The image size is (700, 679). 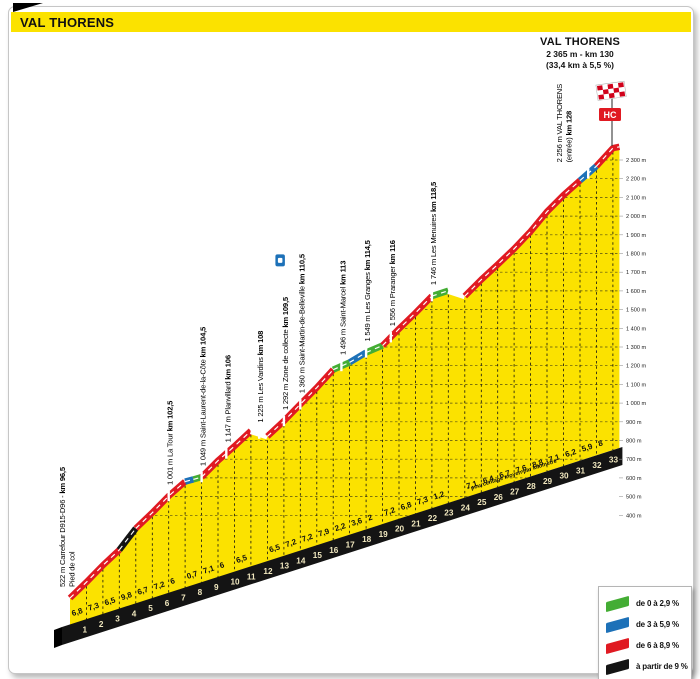 I want to click on svg-text: 700 m, so click(x=634, y=460).